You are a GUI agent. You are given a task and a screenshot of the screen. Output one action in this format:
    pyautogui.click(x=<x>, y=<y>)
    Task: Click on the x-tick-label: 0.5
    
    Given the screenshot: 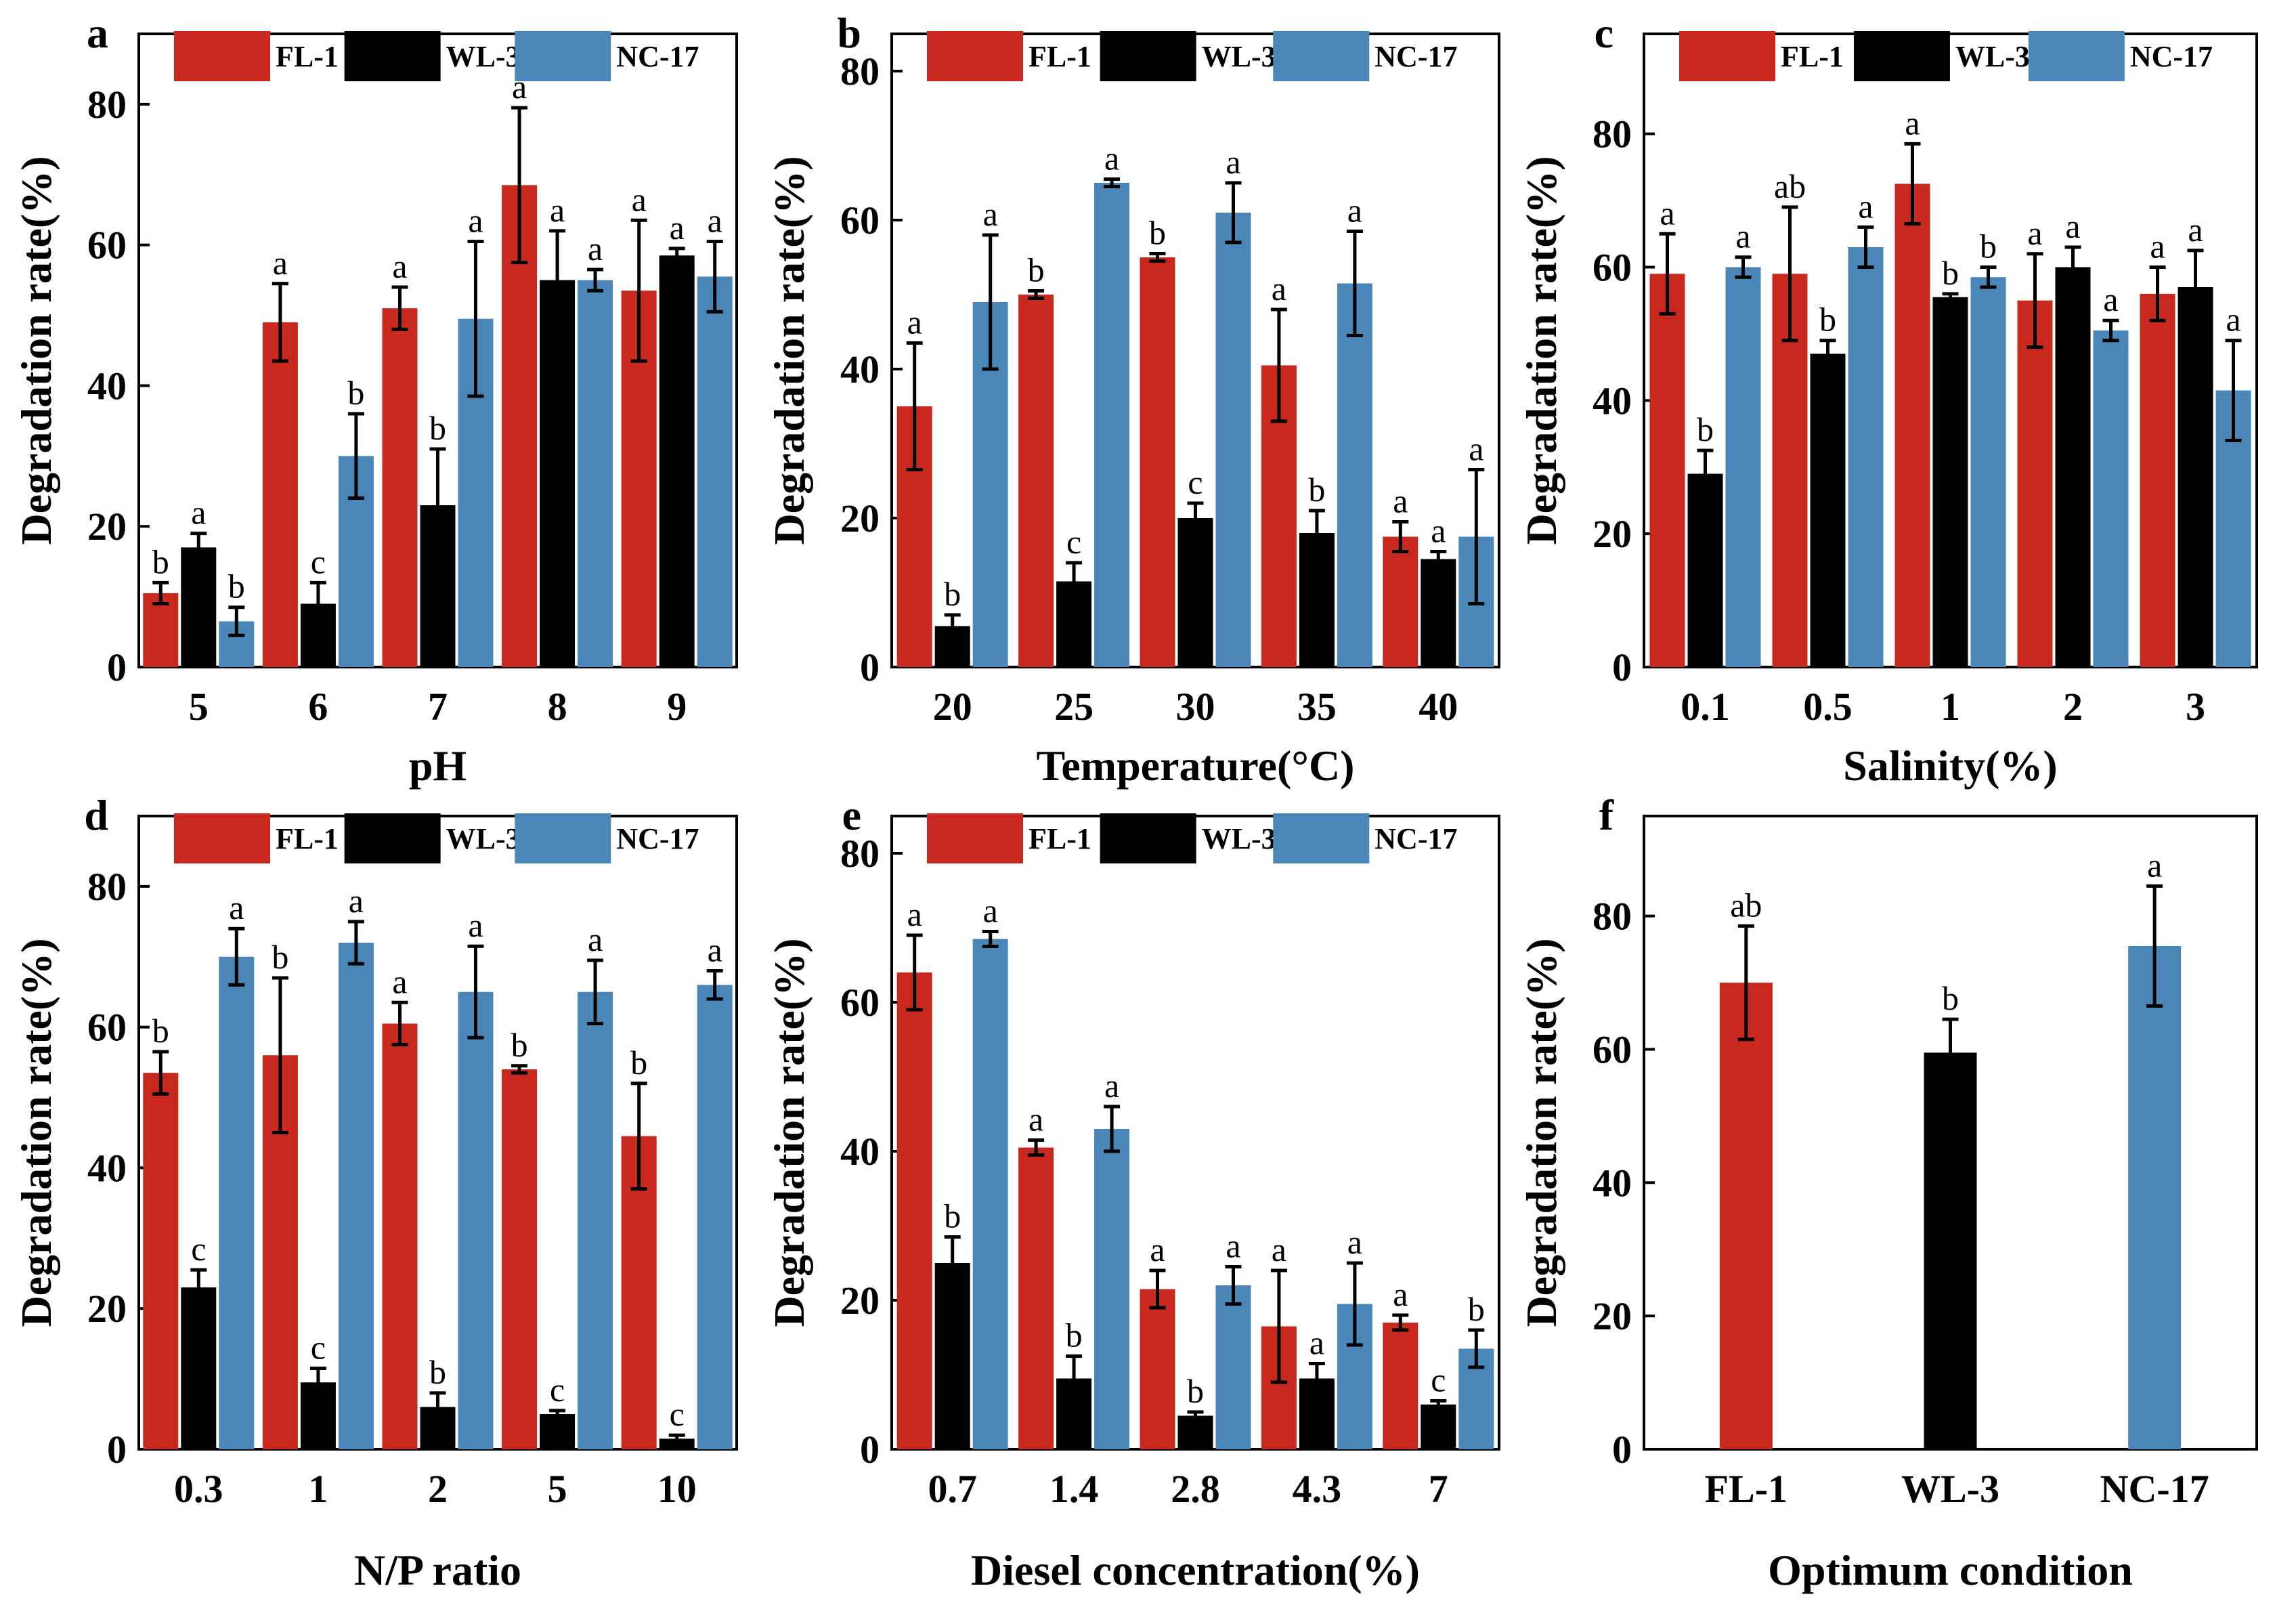 What is the action you would take?
    pyautogui.click(x=1828, y=707)
    